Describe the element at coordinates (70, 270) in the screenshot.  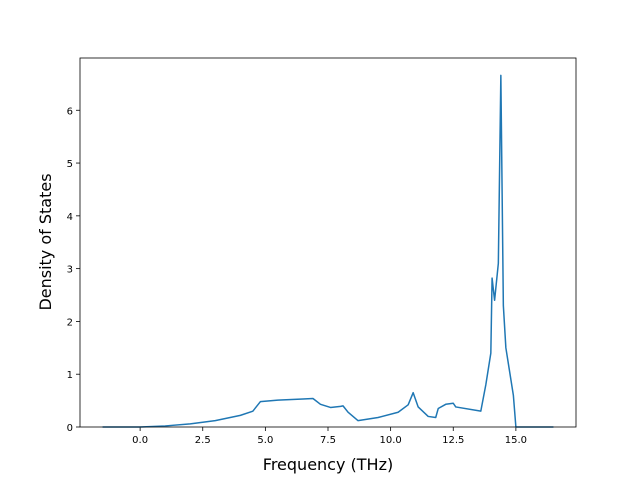
I see `y-tick-label: 3` at that location.